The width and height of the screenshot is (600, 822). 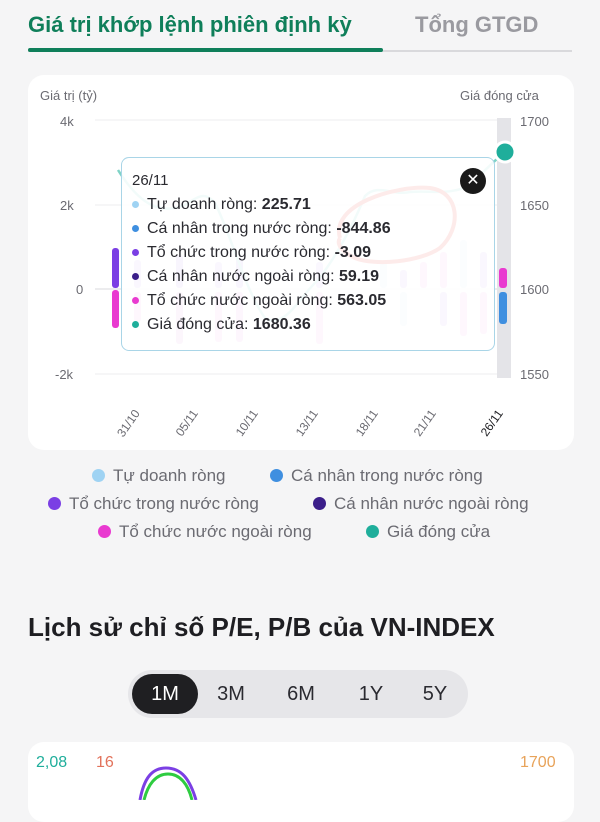 What do you see at coordinates (240, 300) in the screenshot?
I see `tooltip-label: Tổ chức nước ngoài ròng:` at bounding box center [240, 300].